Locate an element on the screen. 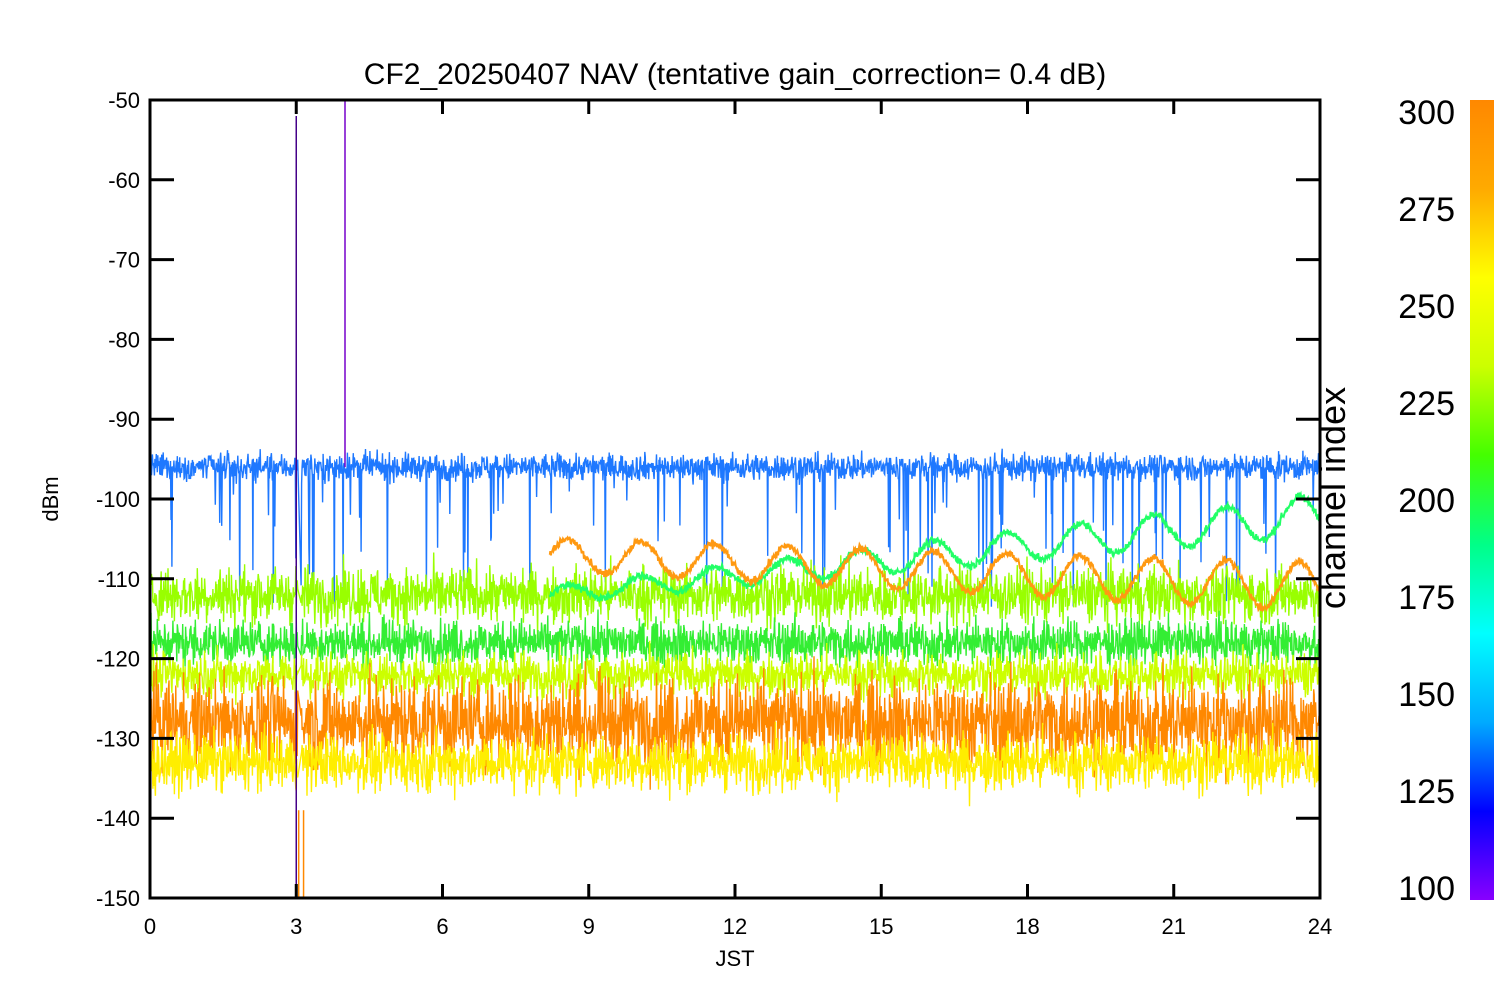  y-tick-label: -120 is located at coordinates (118, 659).